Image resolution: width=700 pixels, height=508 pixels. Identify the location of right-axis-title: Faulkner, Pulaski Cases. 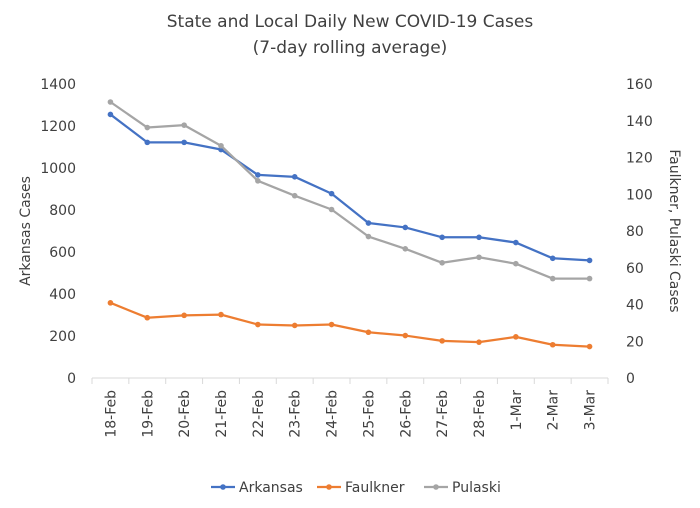
(674, 230).